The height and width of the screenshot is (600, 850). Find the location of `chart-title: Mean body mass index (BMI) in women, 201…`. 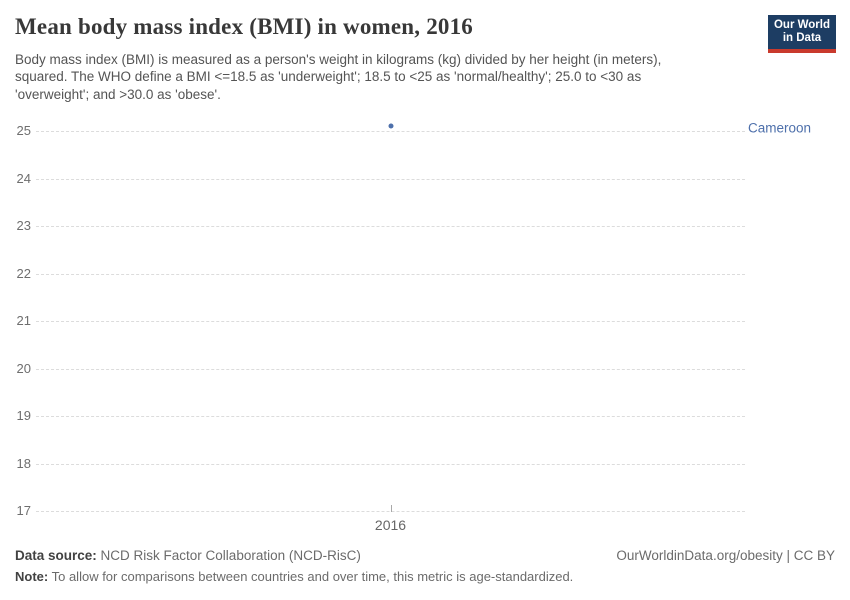

chart-title: Mean body mass index (BMI) in women, 201… is located at coordinates (244, 26).